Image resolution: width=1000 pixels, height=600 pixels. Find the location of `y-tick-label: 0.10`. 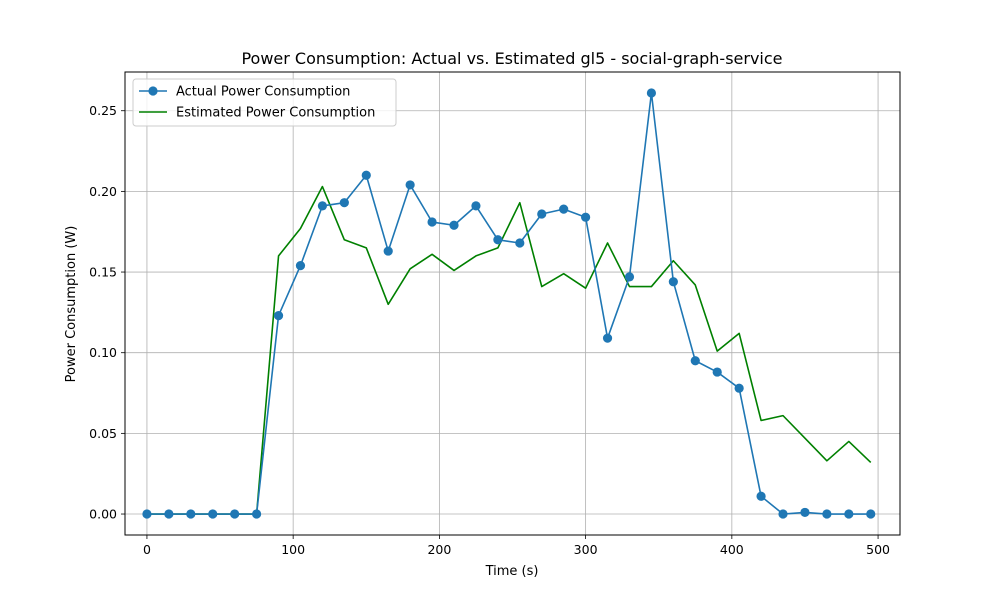

y-tick-label: 0.10 is located at coordinates (103, 352).